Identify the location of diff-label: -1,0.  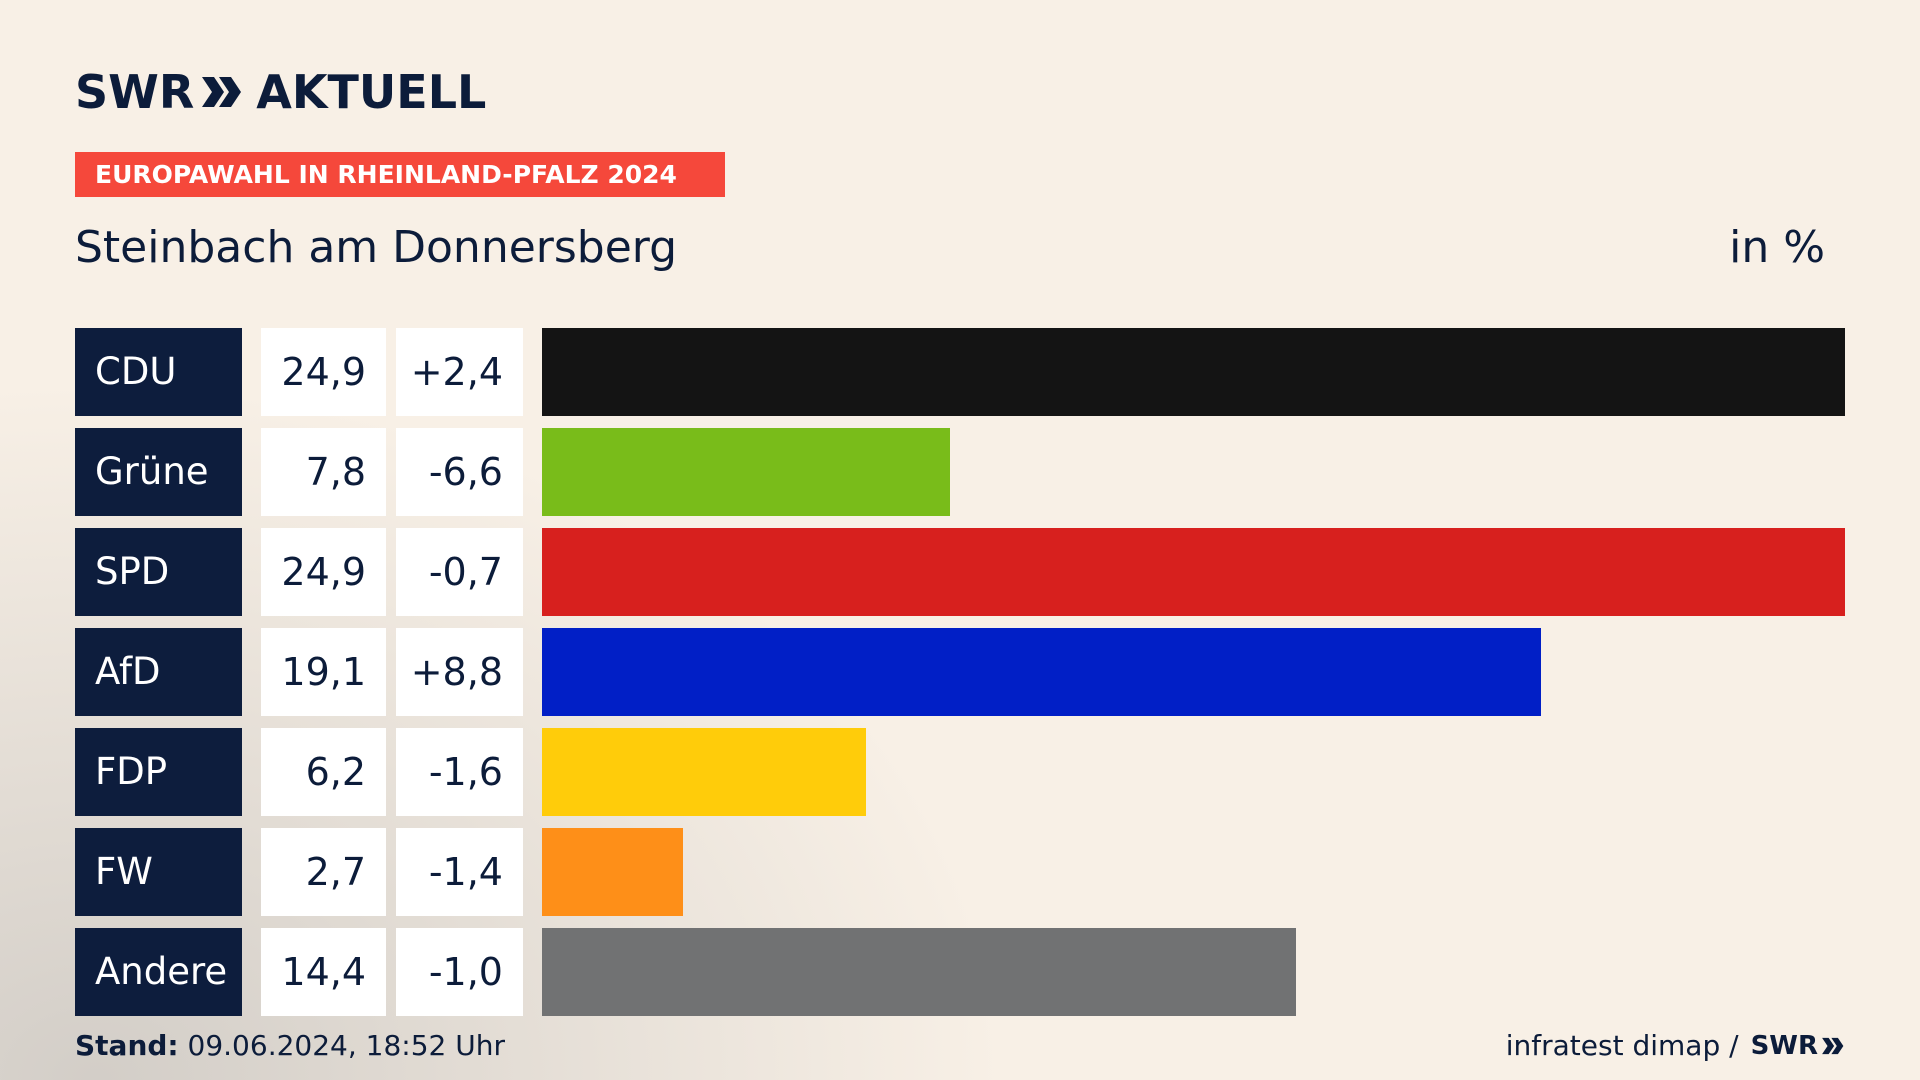
(459, 972).